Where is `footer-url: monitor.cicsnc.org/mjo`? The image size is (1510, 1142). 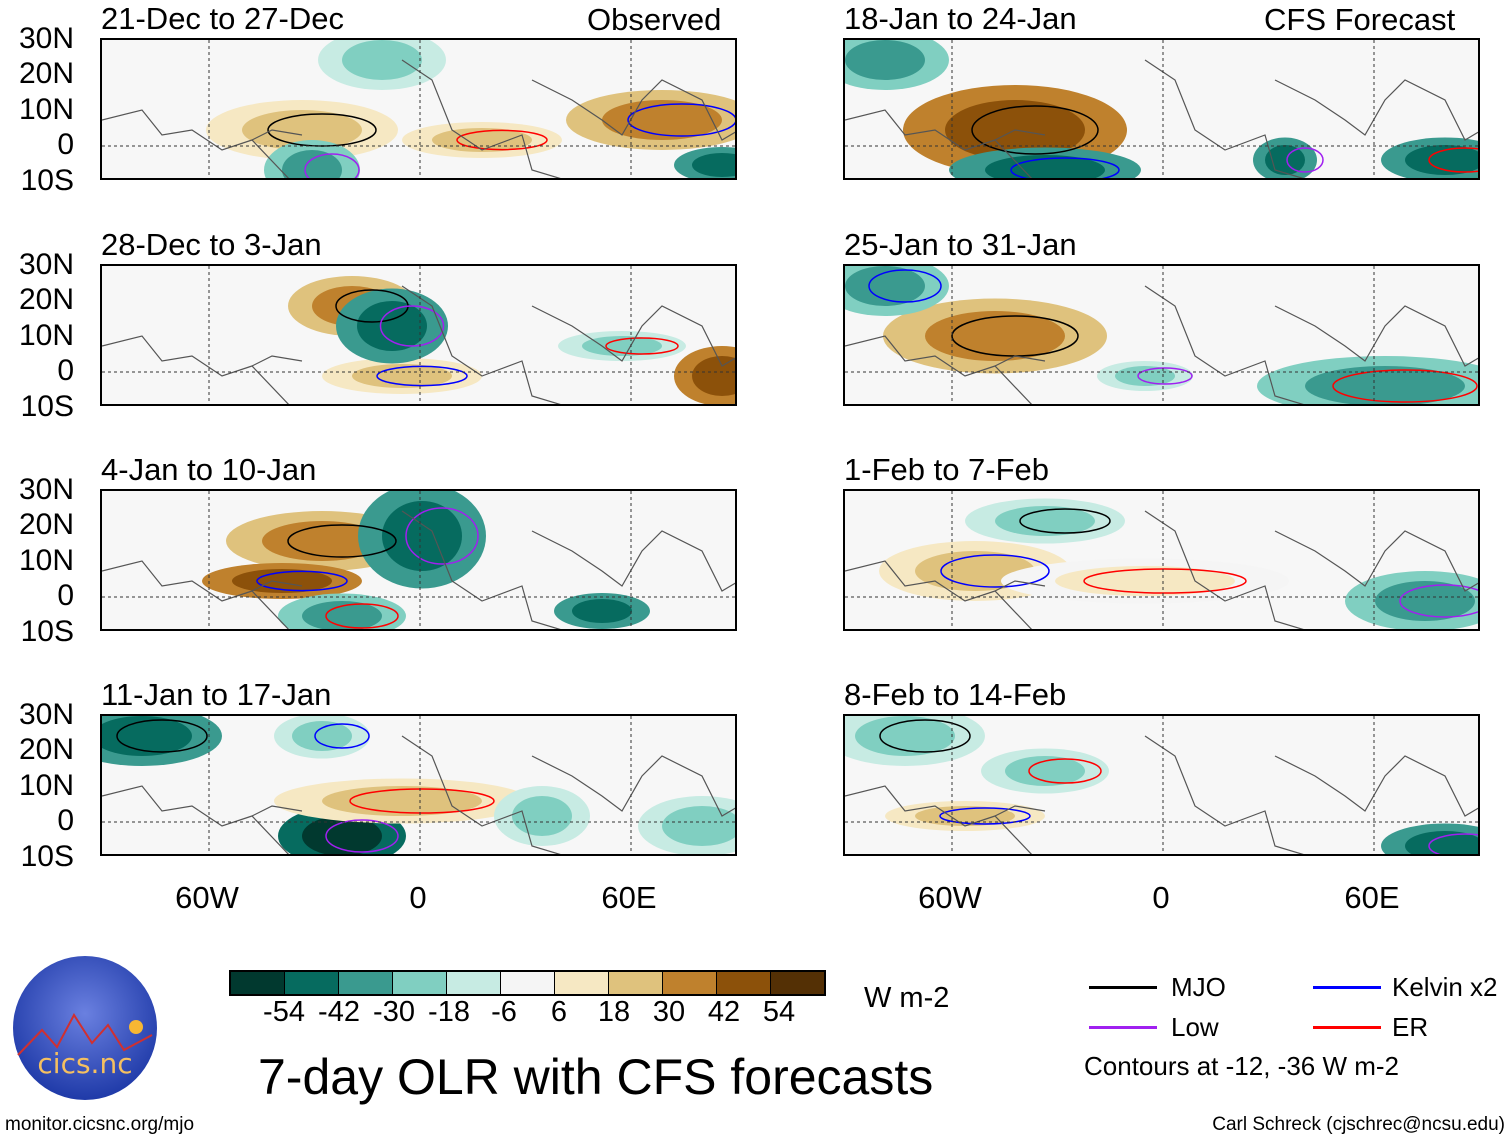
footer-url: monitor.cicsnc.org/mjo is located at coordinates (100, 1124).